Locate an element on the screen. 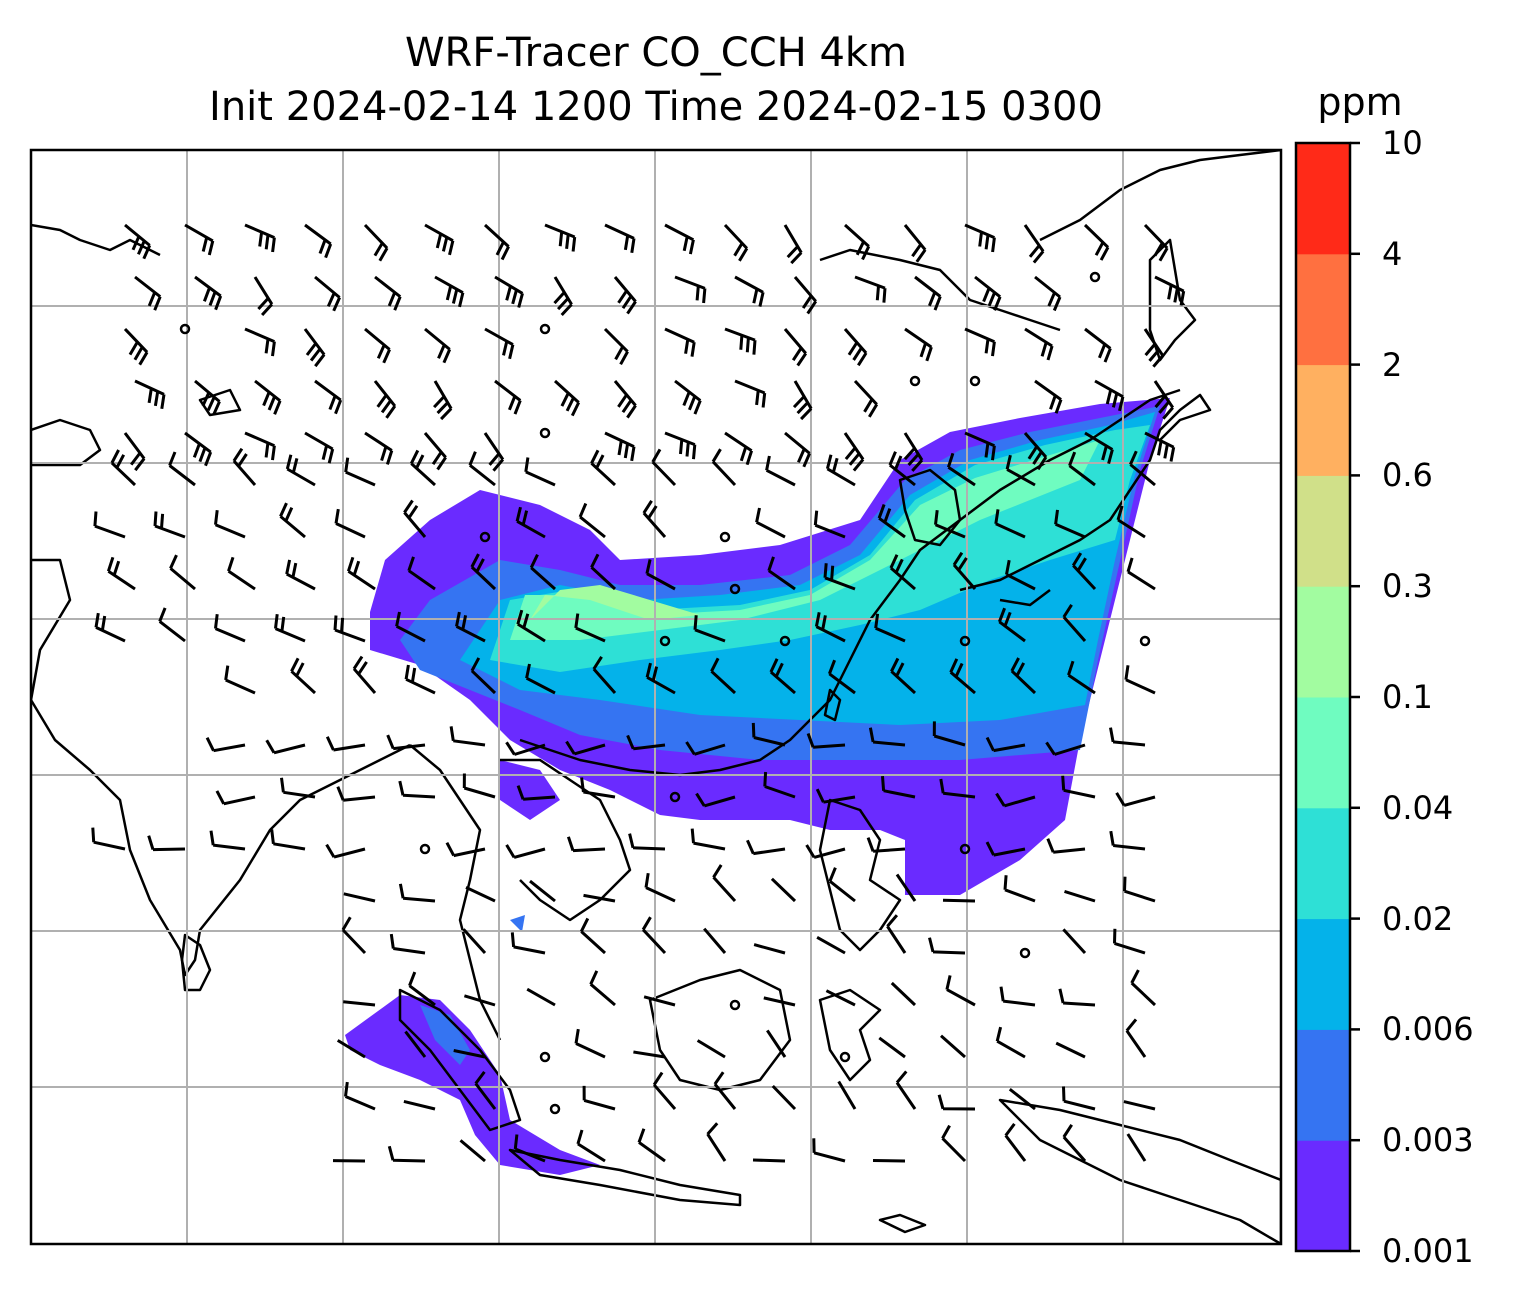 The image size is (1528, 1306). colorbar-tick-label: 2 is located at coordinates (1392, 364).